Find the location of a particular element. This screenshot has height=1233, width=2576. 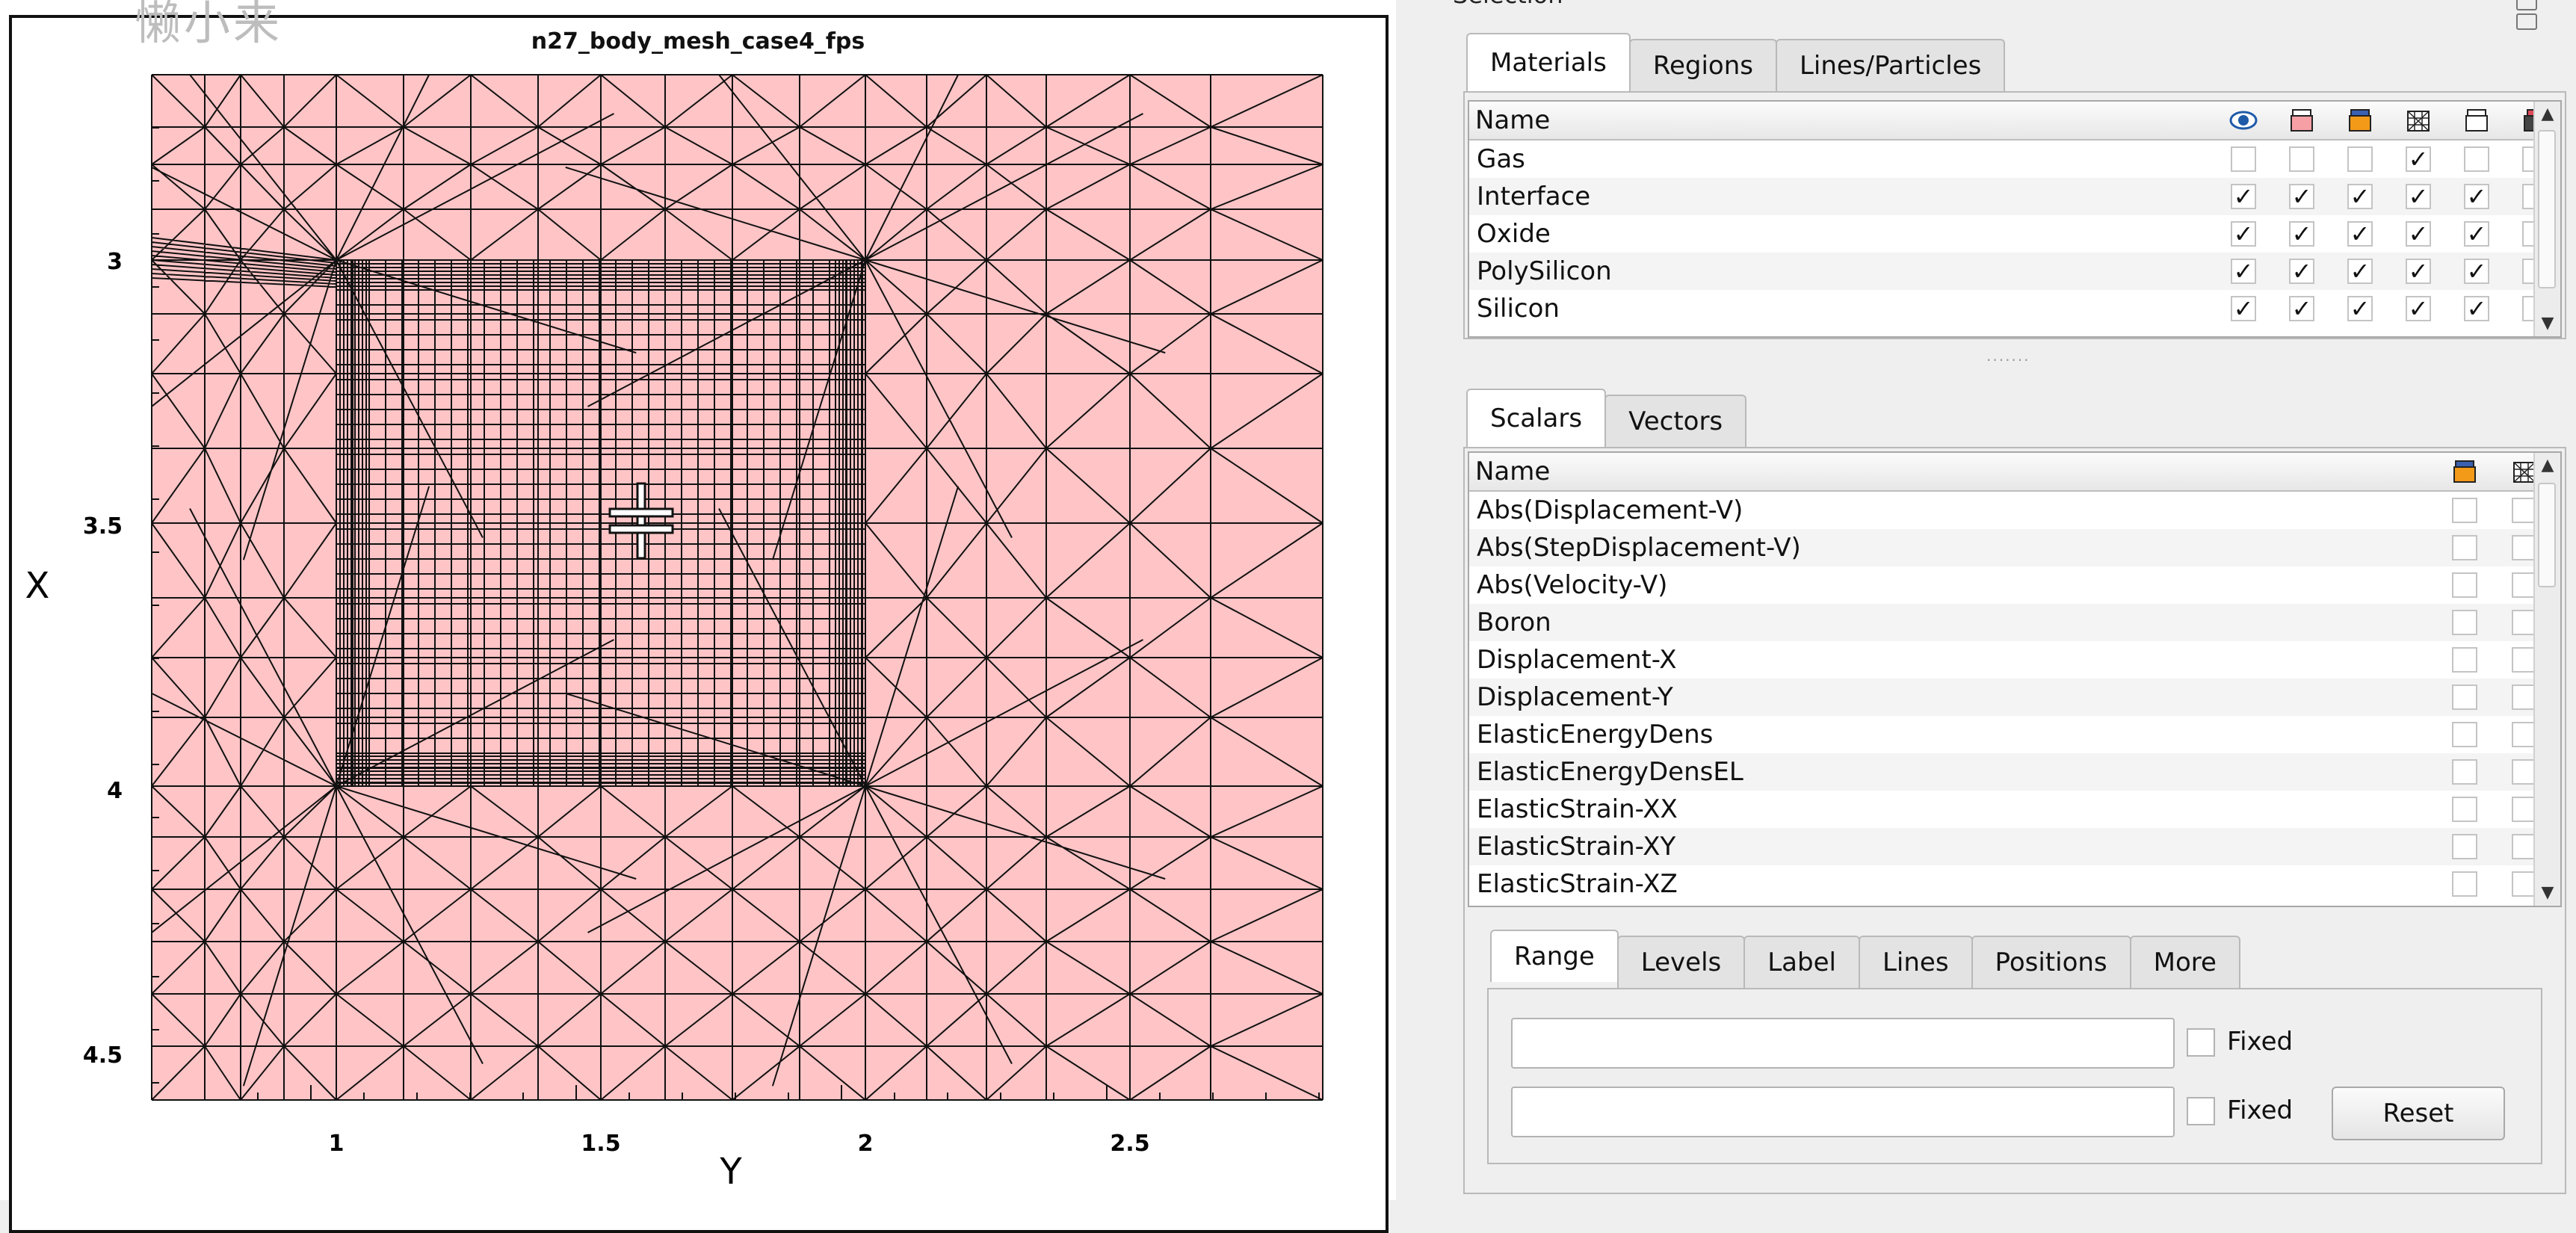

outline-box-icon is located at coordinates (2477, 120).